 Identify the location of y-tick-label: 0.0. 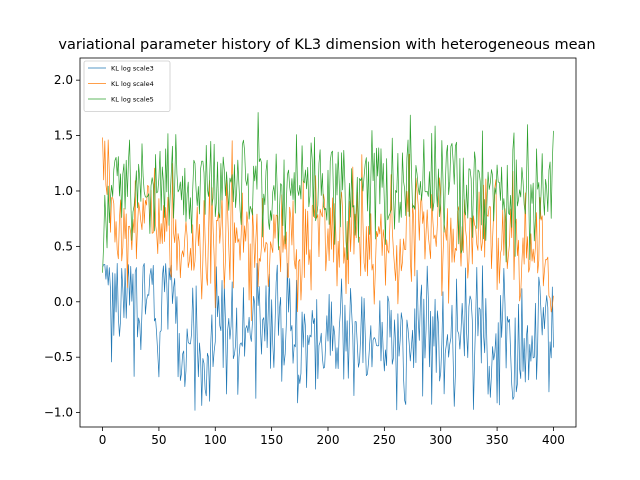
(63, 302).